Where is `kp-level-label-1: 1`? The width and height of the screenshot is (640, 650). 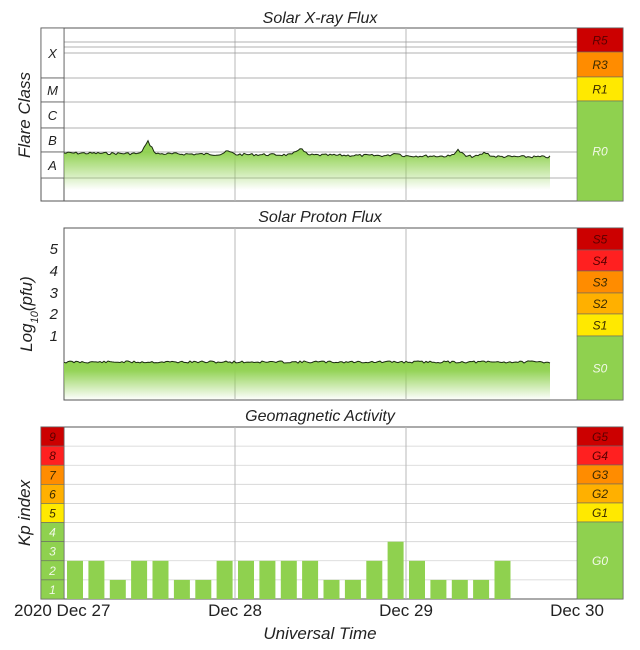
kp-level-label-1: 1 is located at coordinates (52, 590).